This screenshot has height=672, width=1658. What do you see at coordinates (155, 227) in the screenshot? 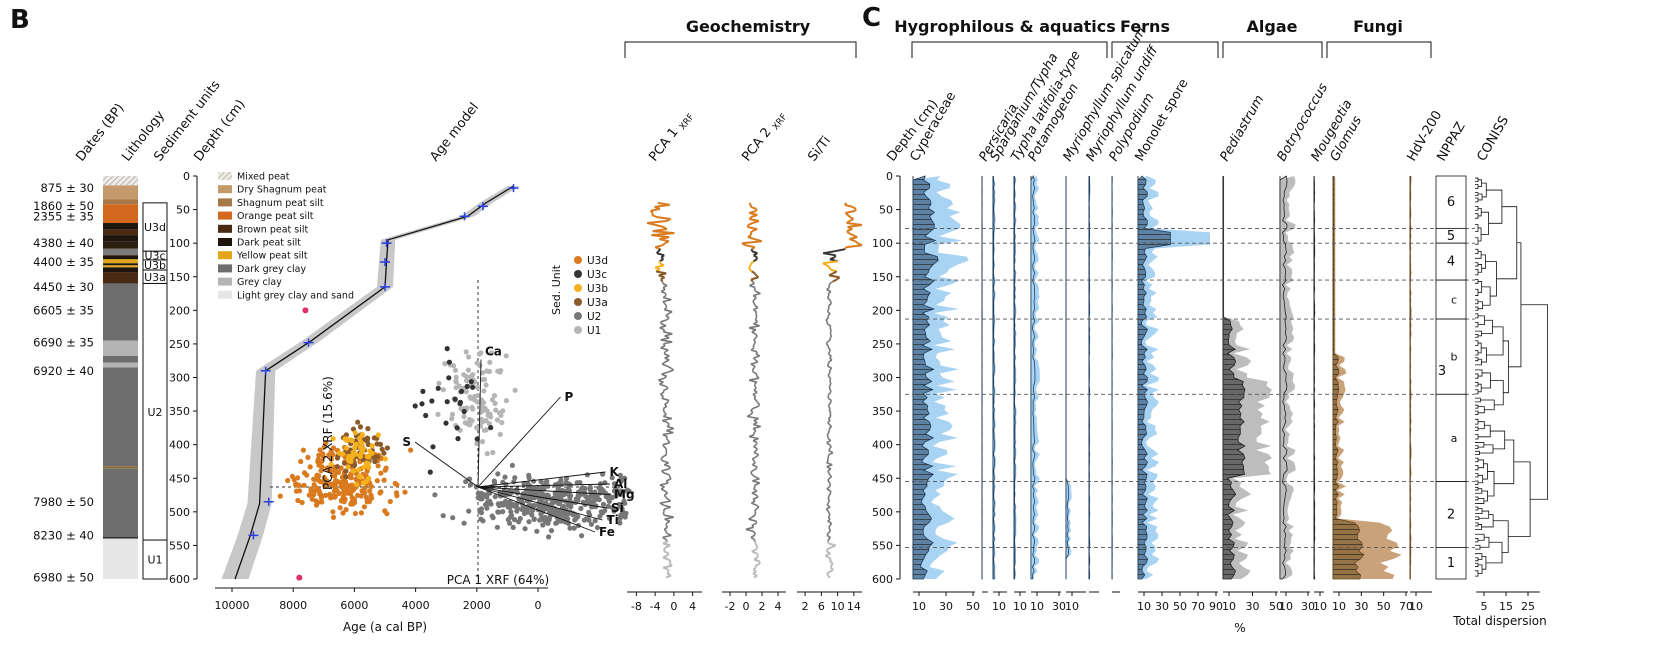
I see `unit-box` at bounding box center [155, 227].